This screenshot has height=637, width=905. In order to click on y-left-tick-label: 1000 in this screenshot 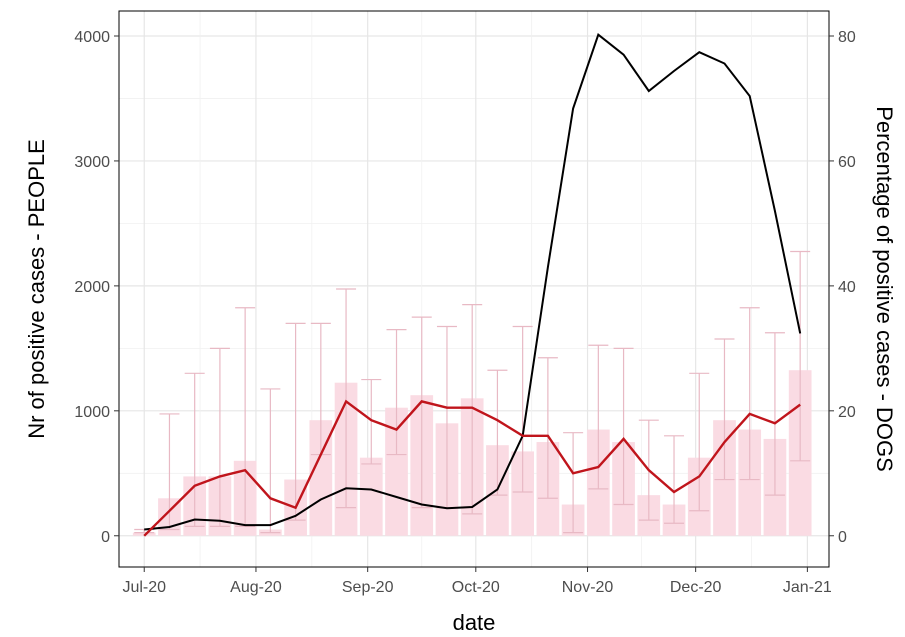, I will do `click(92, 412)`.